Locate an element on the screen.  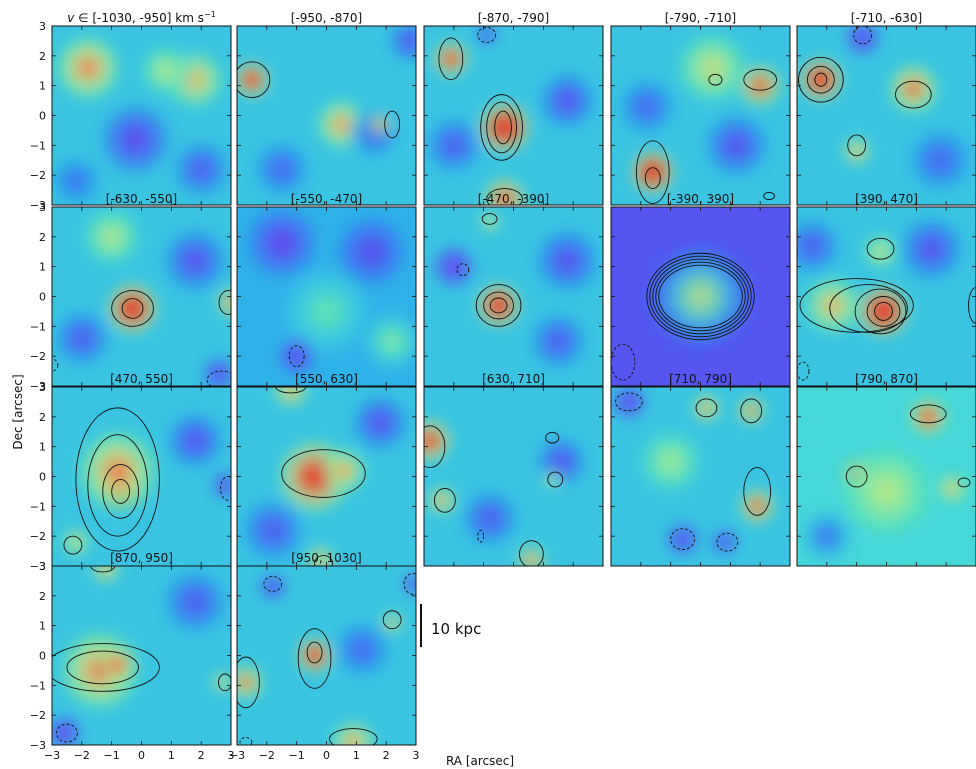
scale-bar-label: 10 kpc is located at coordinates (456, 629).